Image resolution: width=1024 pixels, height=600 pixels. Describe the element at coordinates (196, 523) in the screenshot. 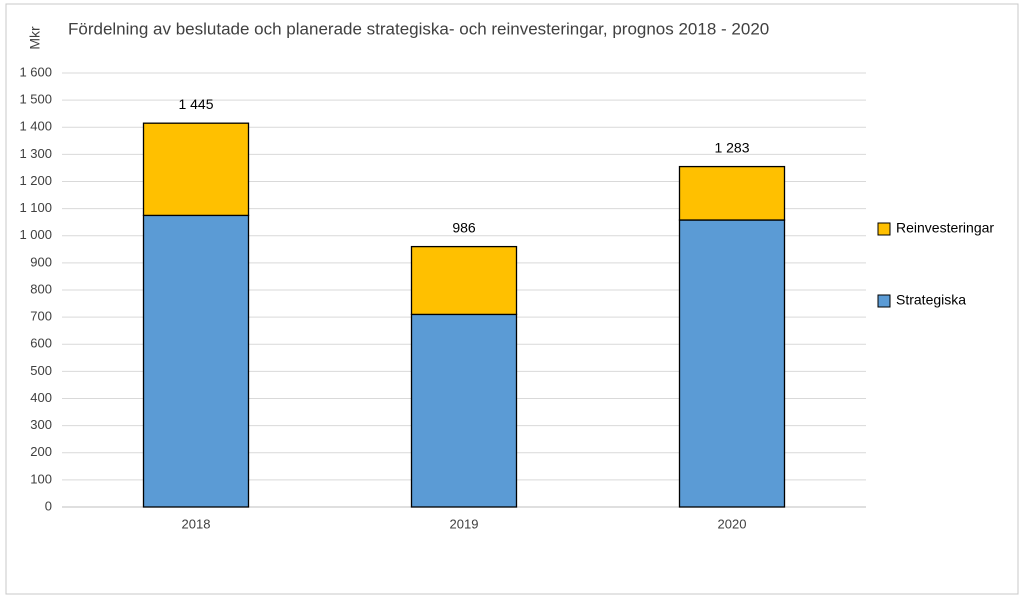

I see `x-tick-label: 2018` at that location.